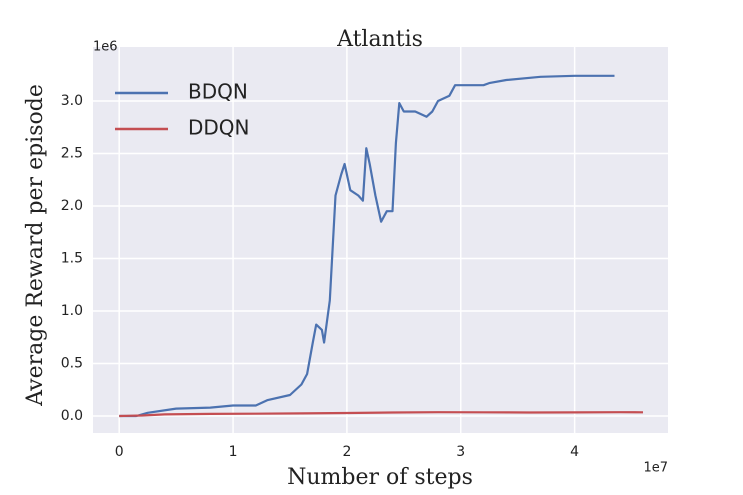 The height and width of the screenshot is (495, 743). I want to click on x-tick-label: 0, so click(119, 452).